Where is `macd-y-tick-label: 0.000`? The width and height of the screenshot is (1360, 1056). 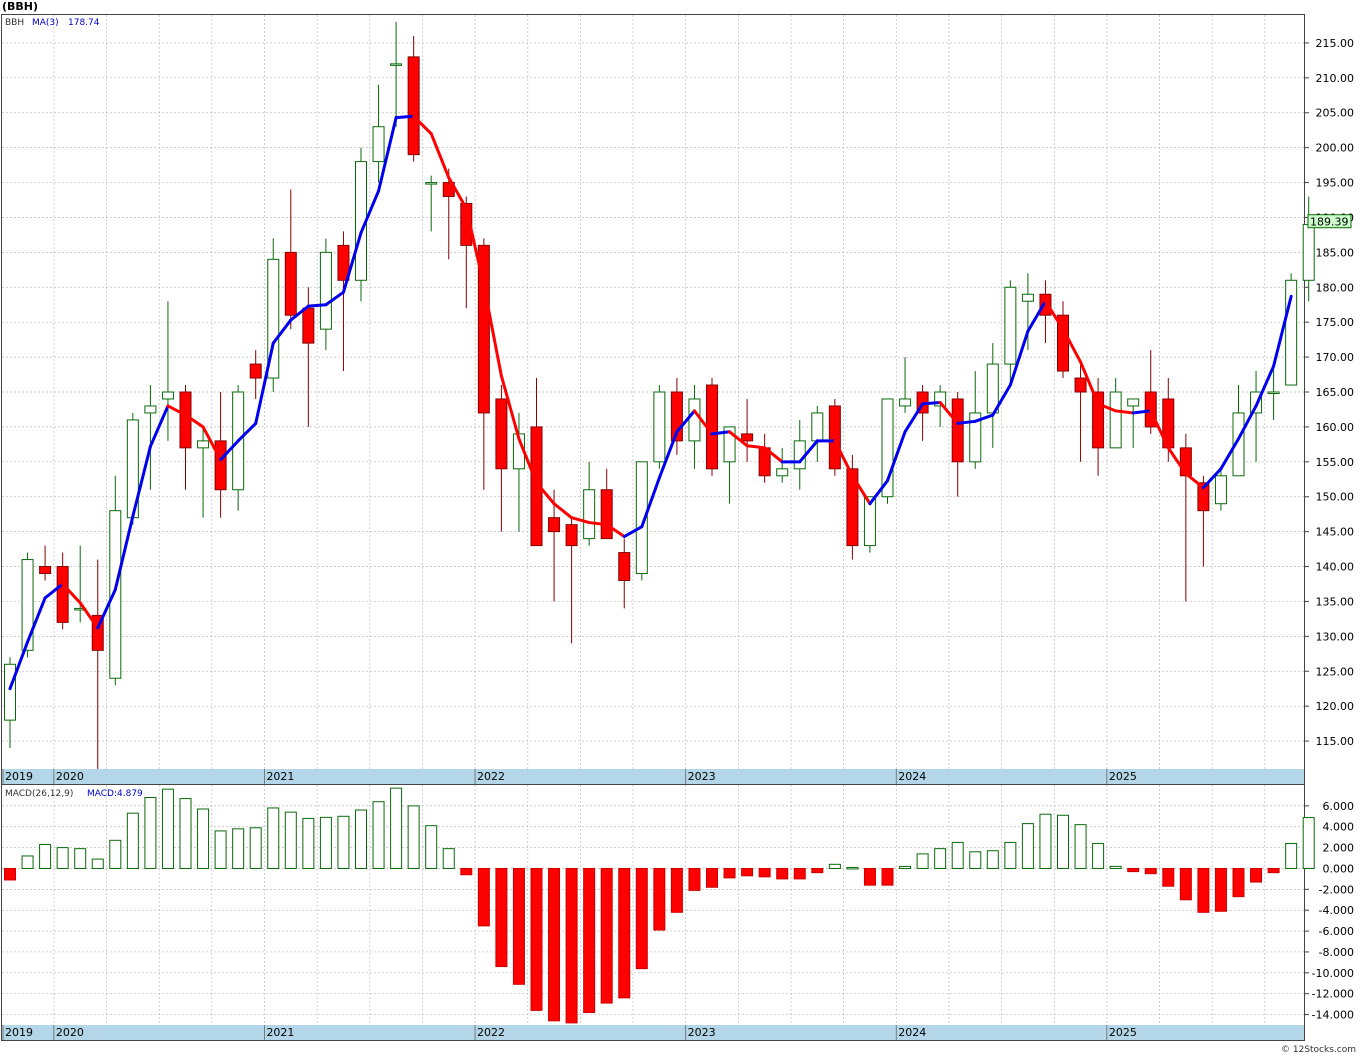
macd-y-tick-label: 0.000 is located at coordinates (1339, 868).